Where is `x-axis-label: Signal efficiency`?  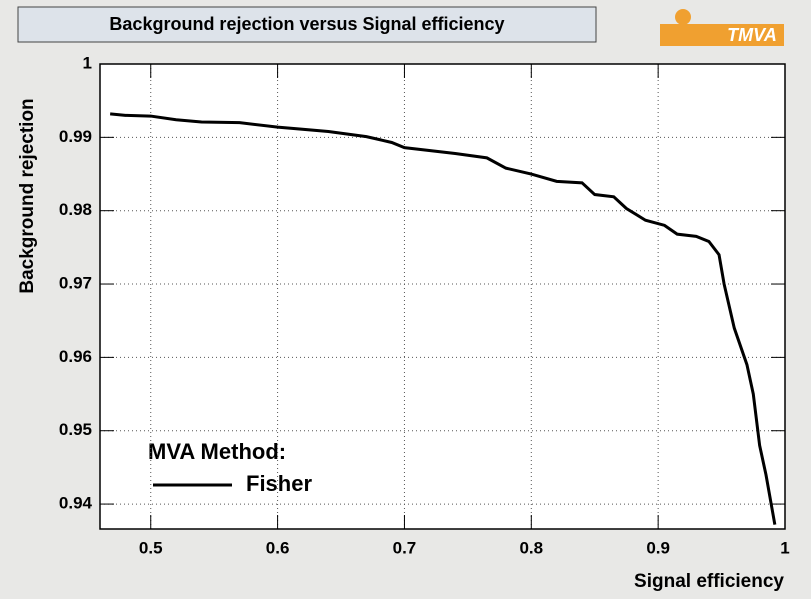 x-axis-label: Signal efficiency is located at coordinates (709, 581).